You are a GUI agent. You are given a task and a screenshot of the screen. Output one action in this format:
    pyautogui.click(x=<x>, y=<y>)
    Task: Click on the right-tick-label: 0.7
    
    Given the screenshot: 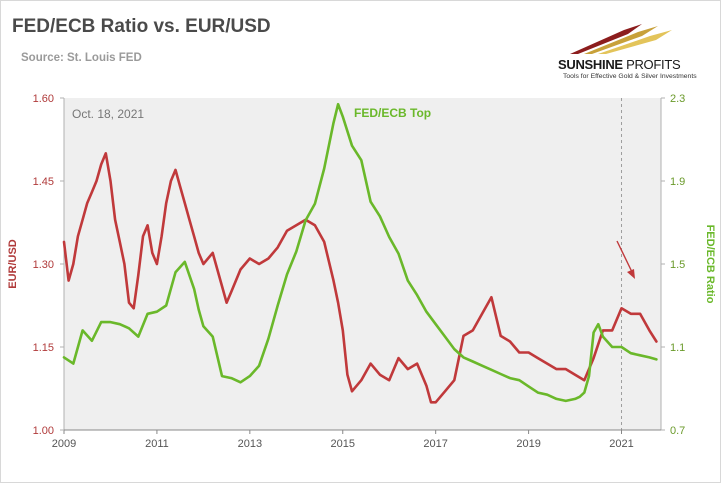 What is the action you would take?
    pyautogui.click(x=677, y=431)
    